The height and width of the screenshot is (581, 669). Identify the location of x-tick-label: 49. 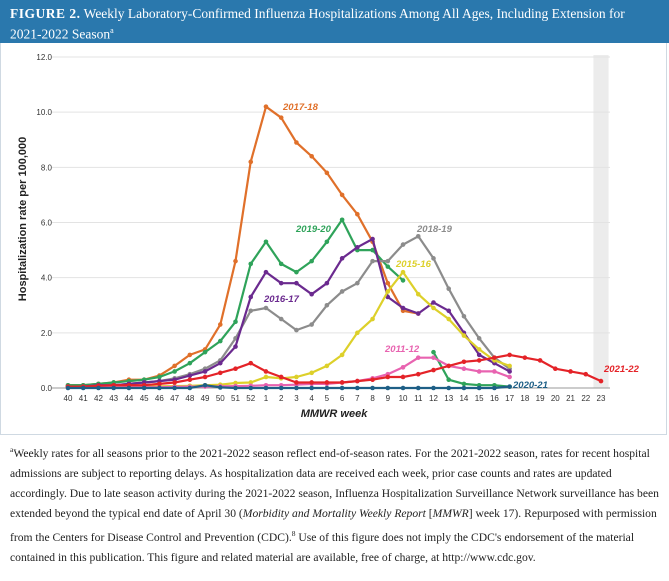
(205, 398).